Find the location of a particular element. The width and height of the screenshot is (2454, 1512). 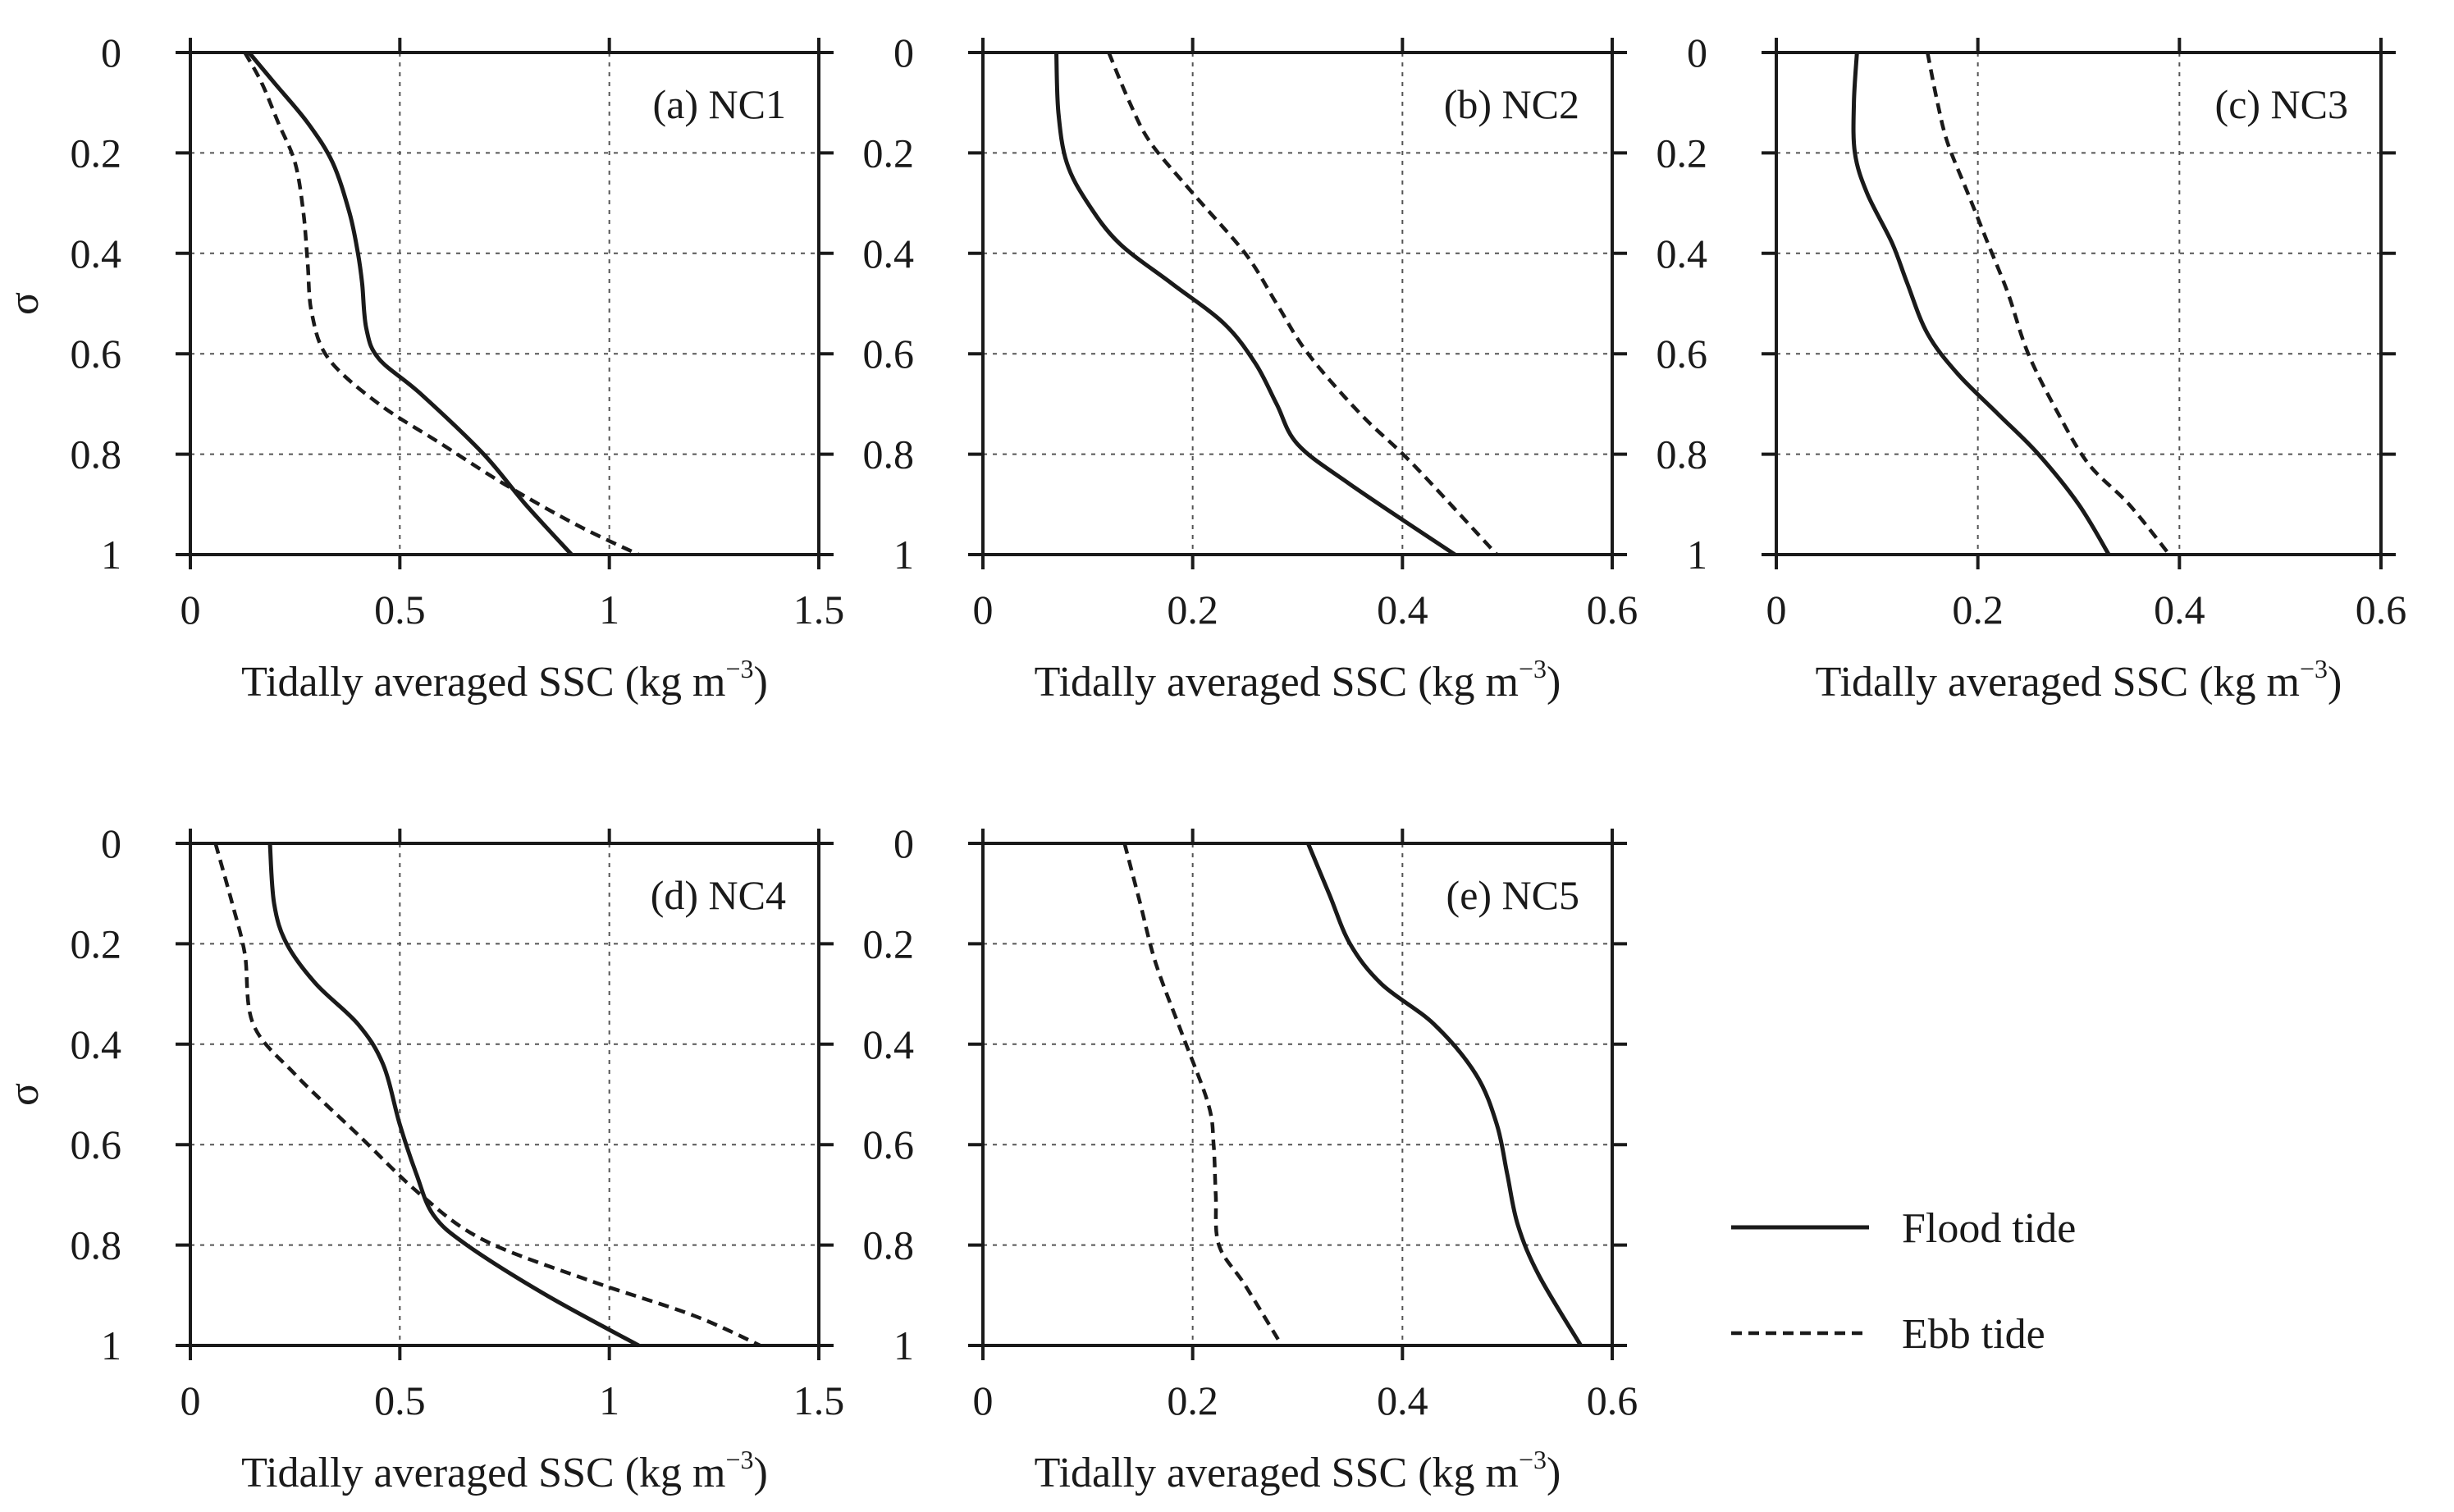

legend: Flood tide Ebb tide is located at coordinates (1904, 1281).